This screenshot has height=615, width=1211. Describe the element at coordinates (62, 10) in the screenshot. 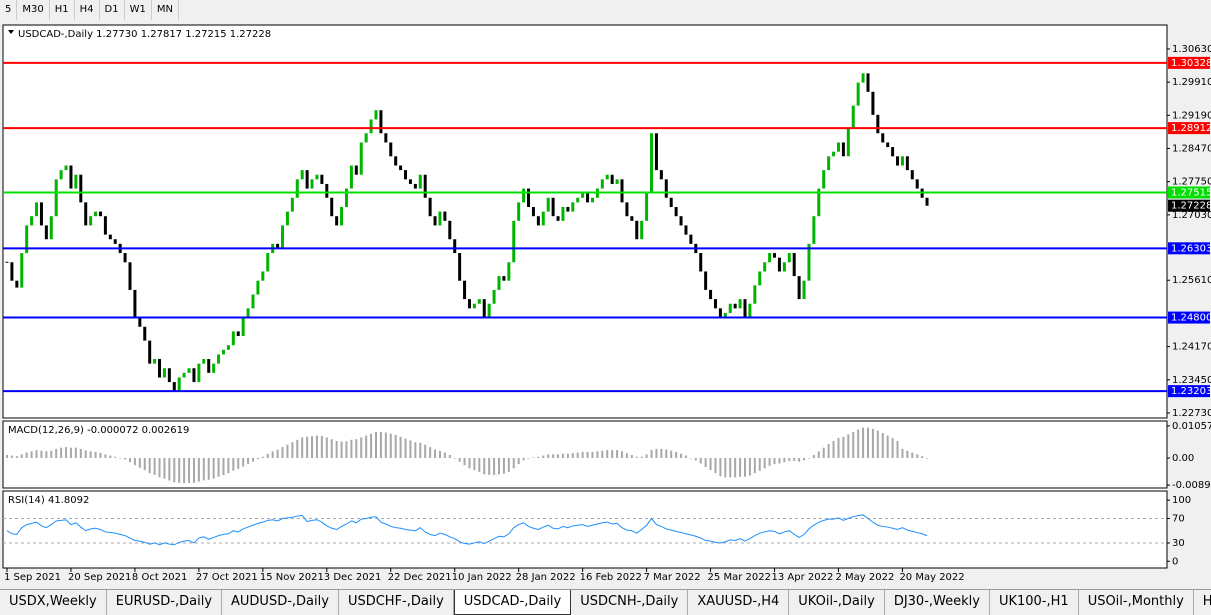

I see `timeframe-button: H1` at that location.